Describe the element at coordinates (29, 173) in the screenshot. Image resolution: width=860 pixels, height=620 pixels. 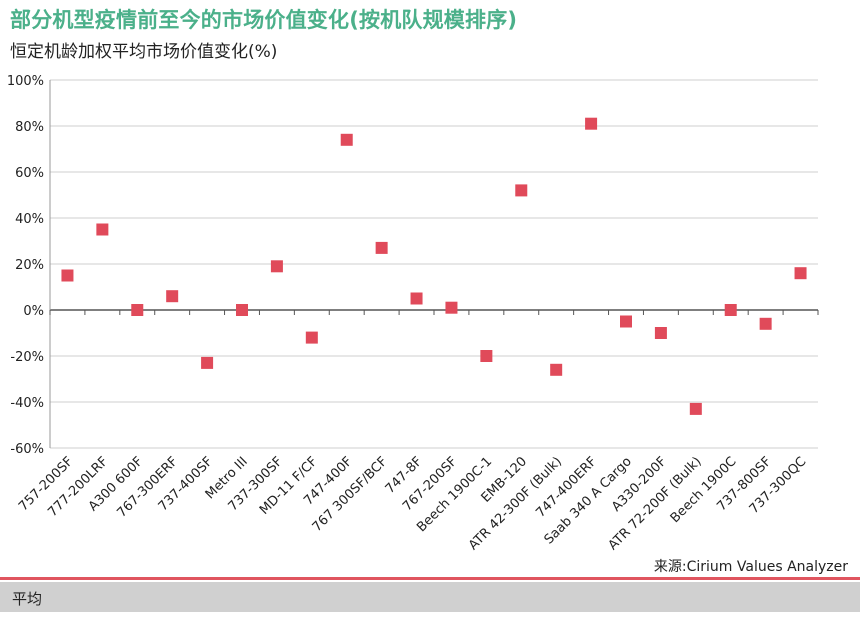
I see `y-tick-label: 60%` at that location.